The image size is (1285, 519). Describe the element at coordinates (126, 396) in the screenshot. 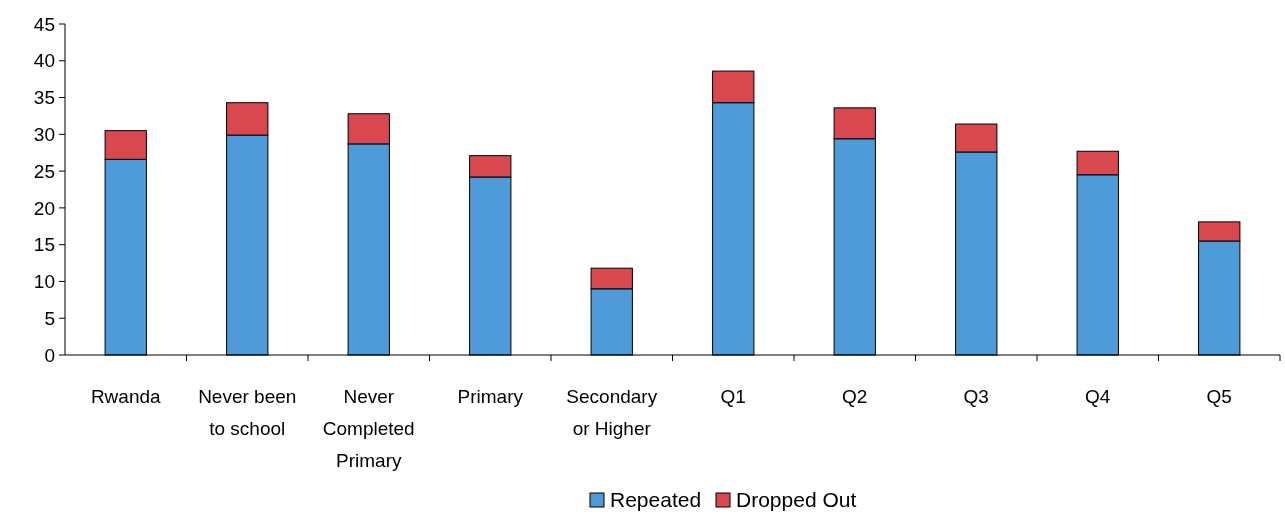

I see `x-tick-label: Rwanda` at that location.